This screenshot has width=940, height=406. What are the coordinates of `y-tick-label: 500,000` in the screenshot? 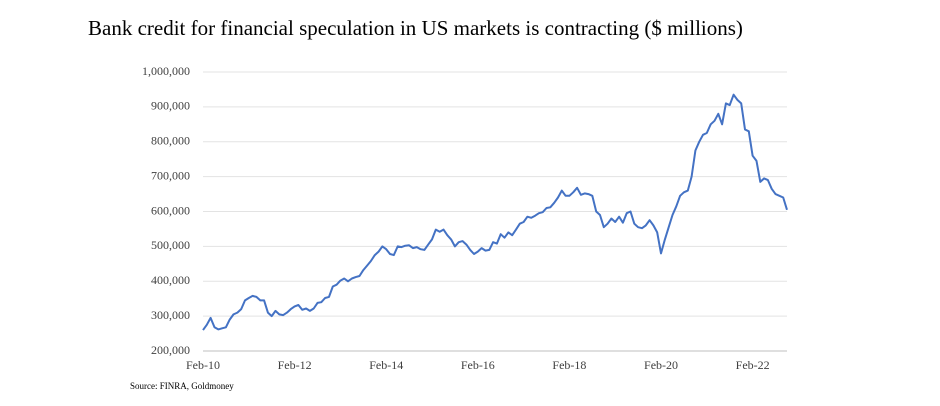 It's located at (170, 245).